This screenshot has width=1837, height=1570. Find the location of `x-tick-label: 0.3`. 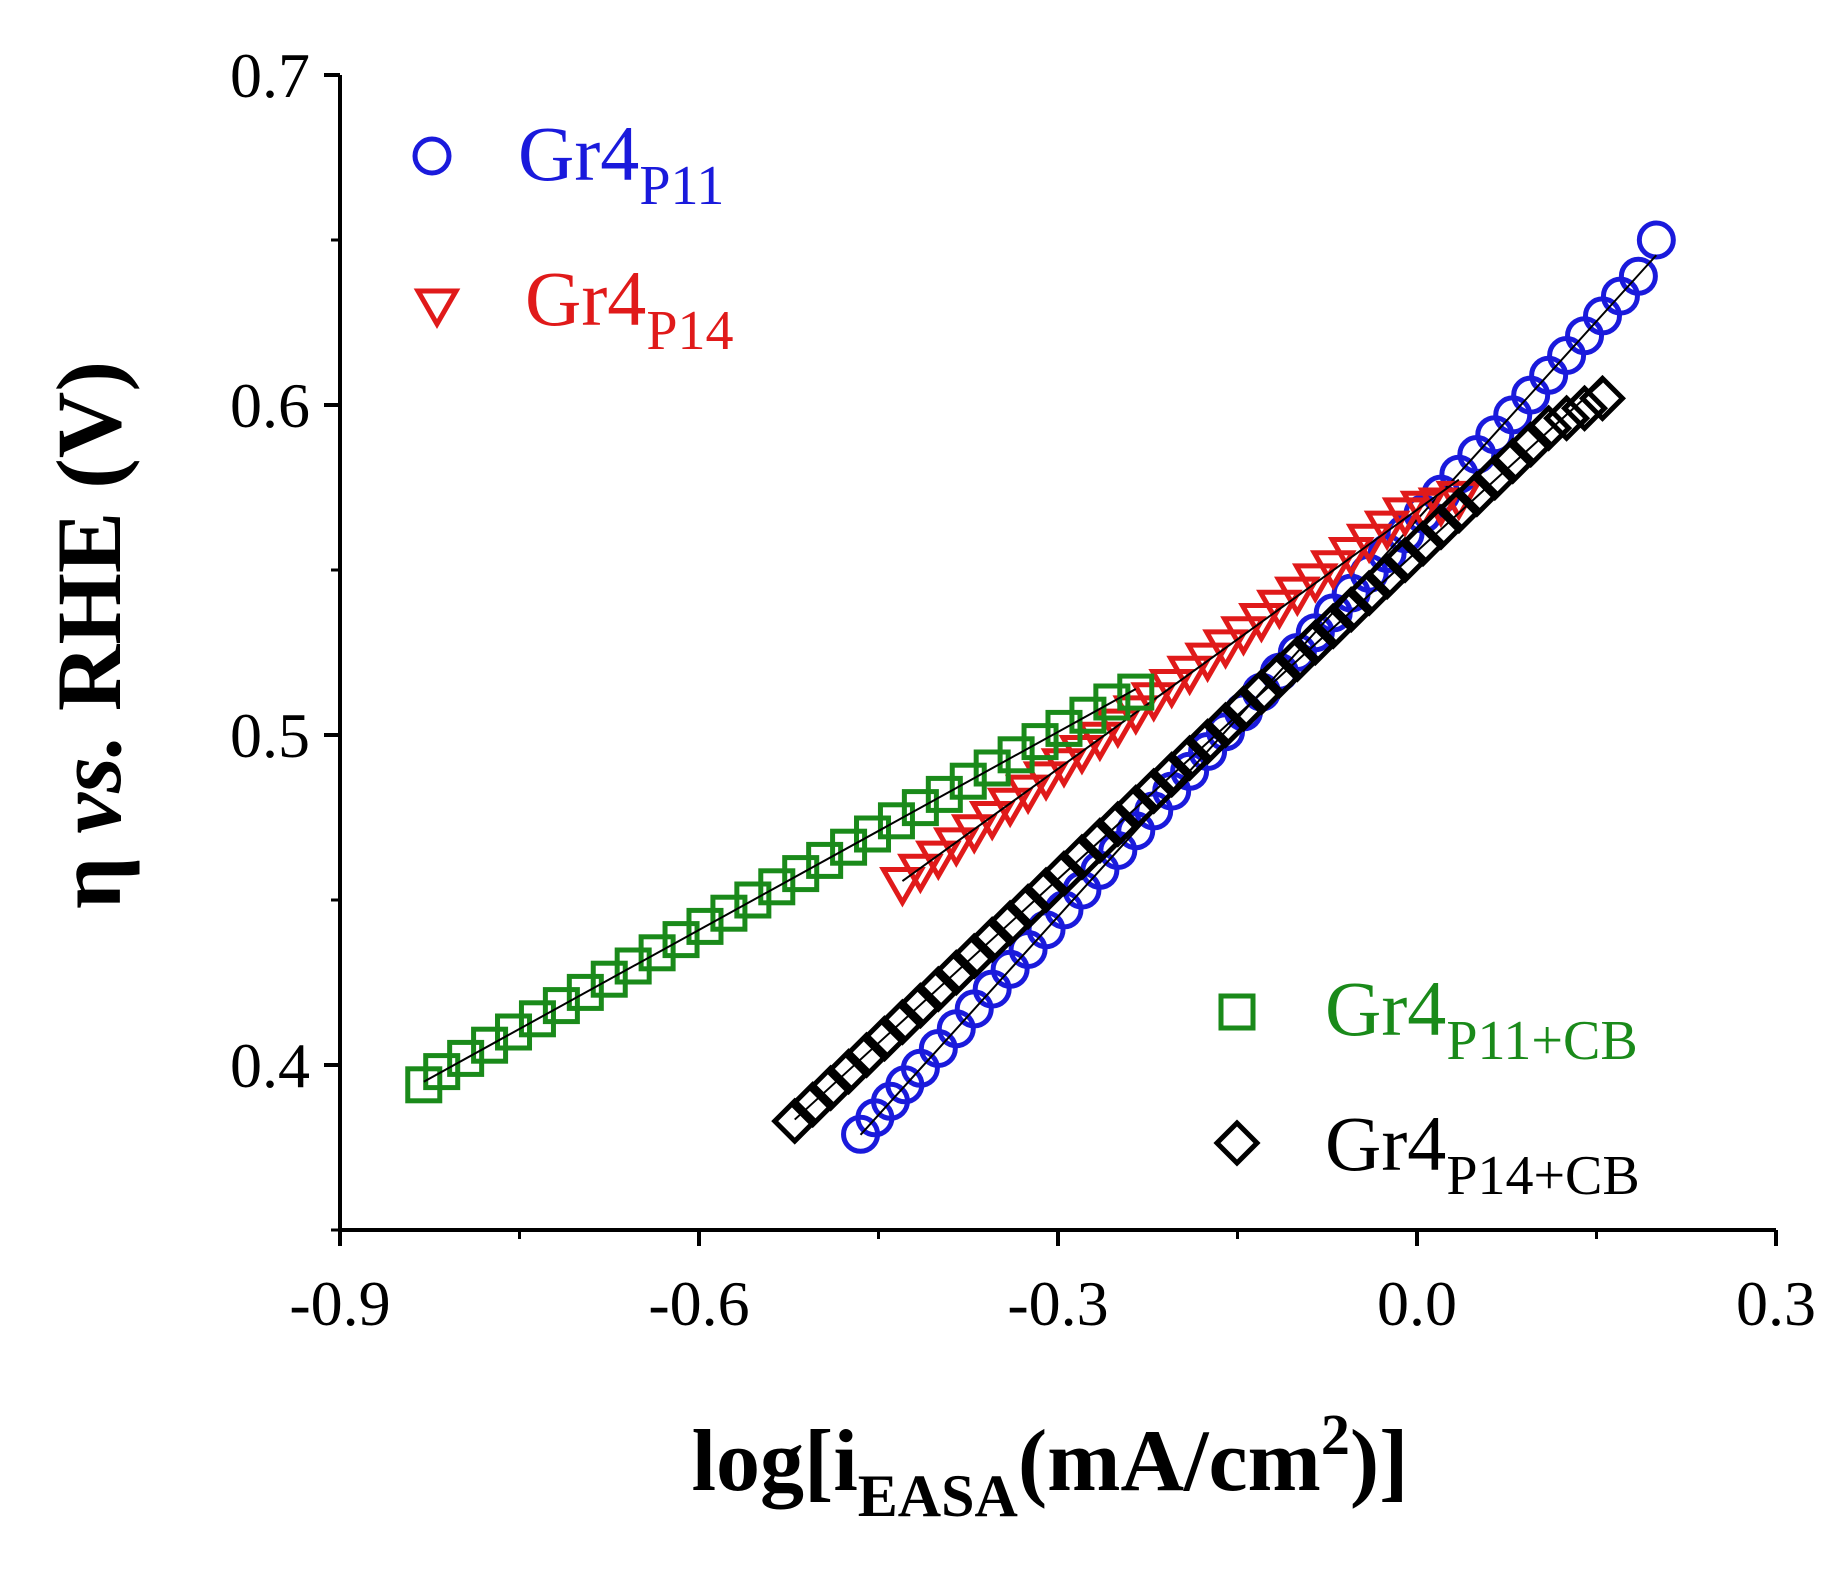

x-tick-label: 0.3 is located at coordinates (1776, 1303).